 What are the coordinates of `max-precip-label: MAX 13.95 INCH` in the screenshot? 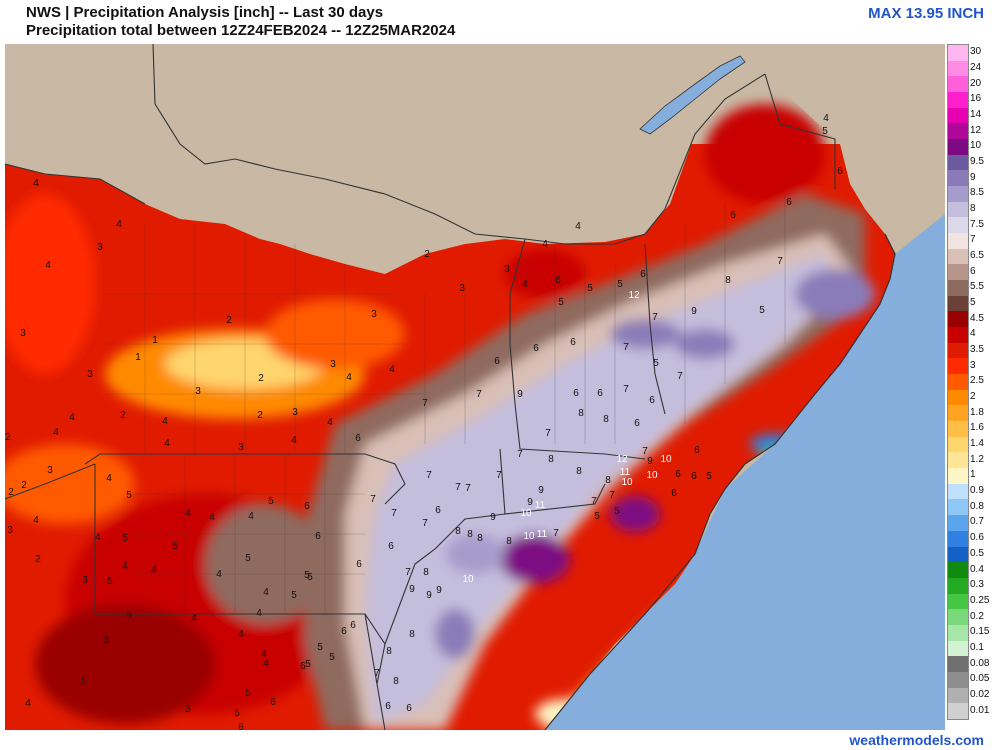 It's located at (926, 13).